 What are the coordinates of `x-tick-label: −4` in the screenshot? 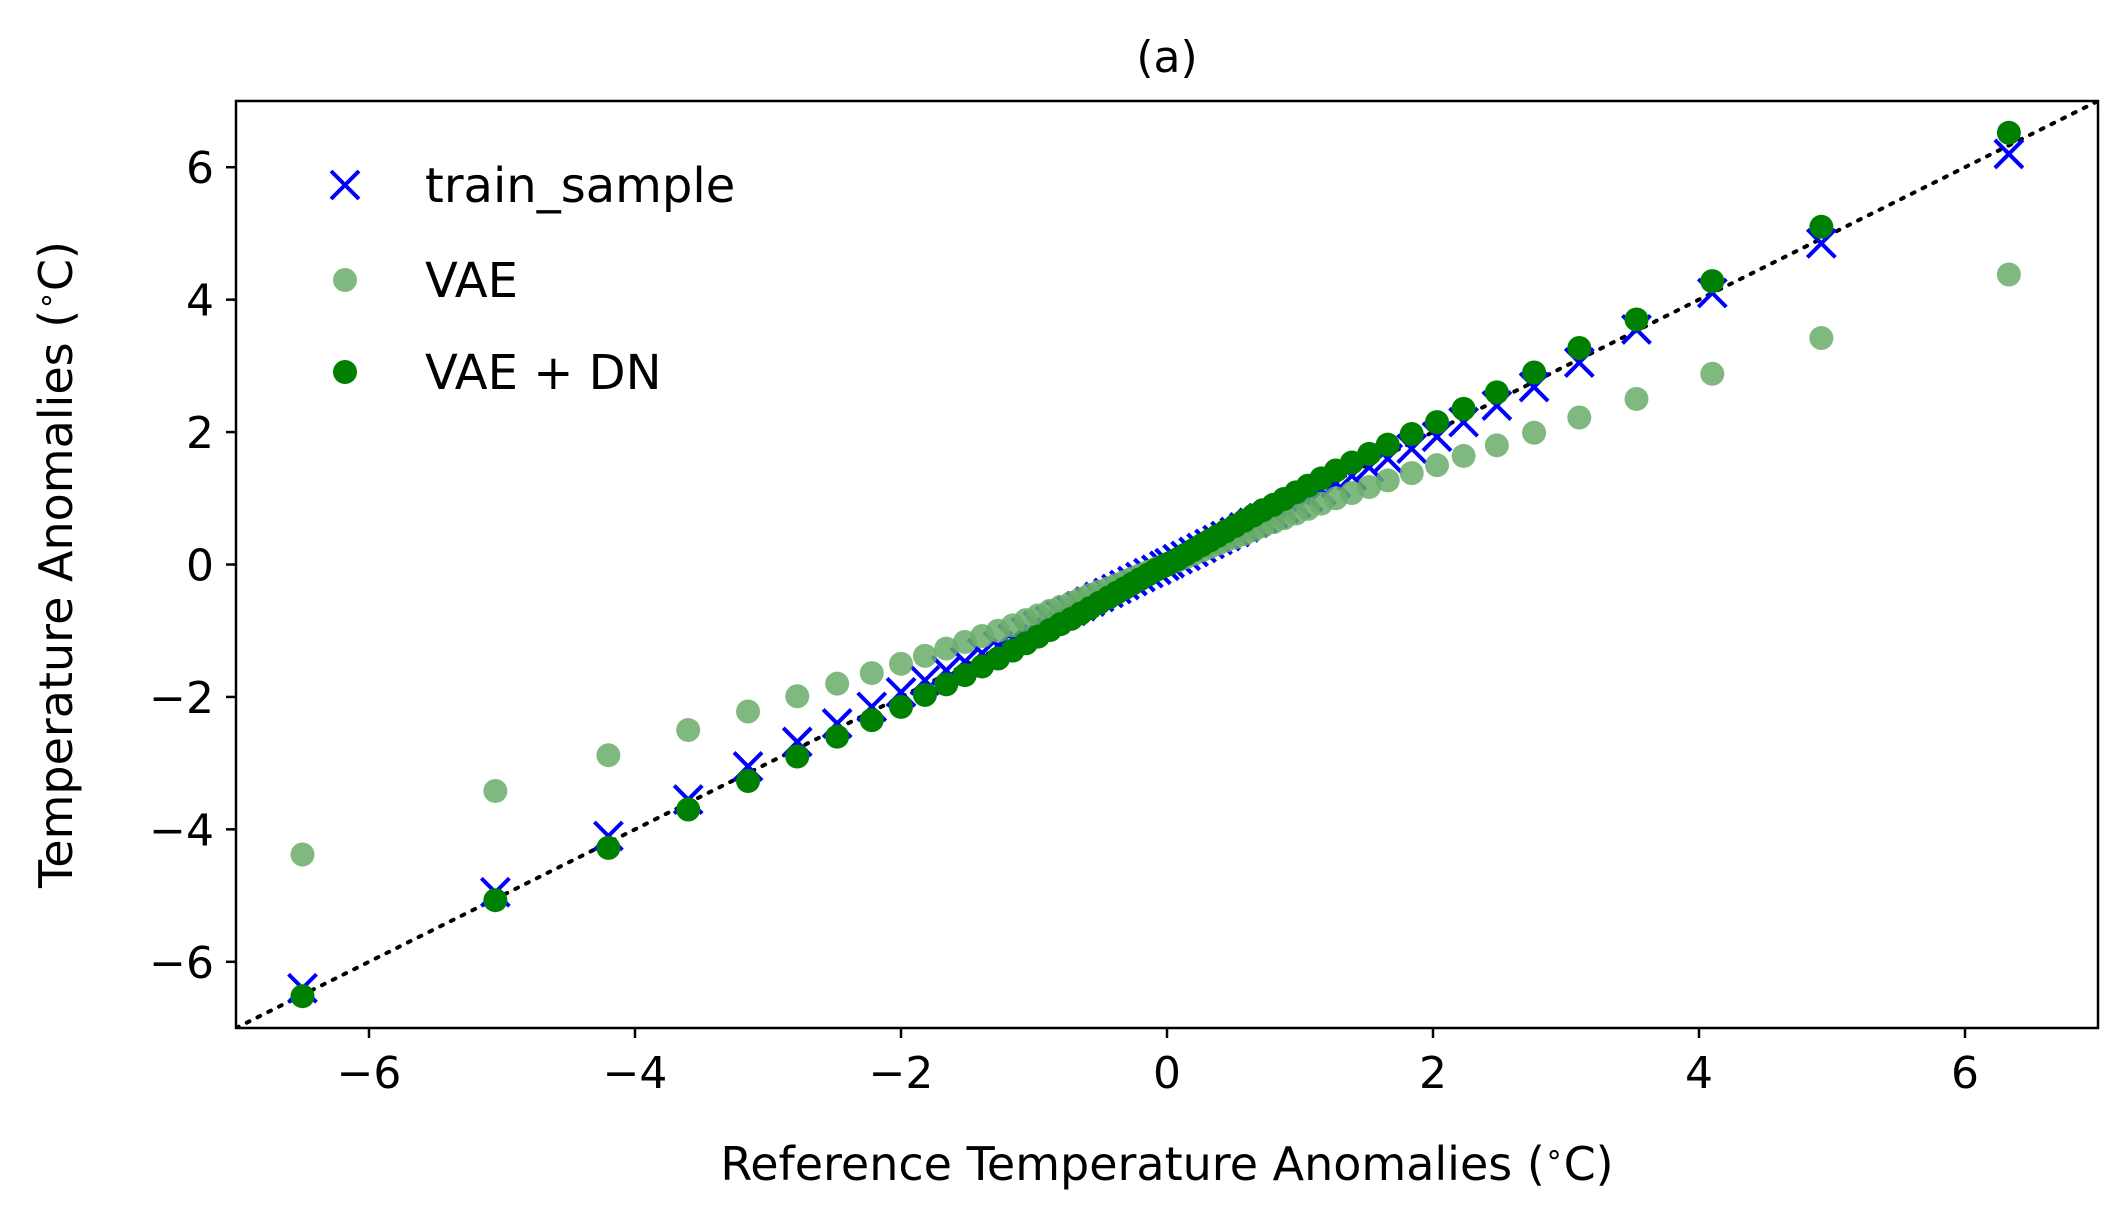 It's located at (635, 1073).